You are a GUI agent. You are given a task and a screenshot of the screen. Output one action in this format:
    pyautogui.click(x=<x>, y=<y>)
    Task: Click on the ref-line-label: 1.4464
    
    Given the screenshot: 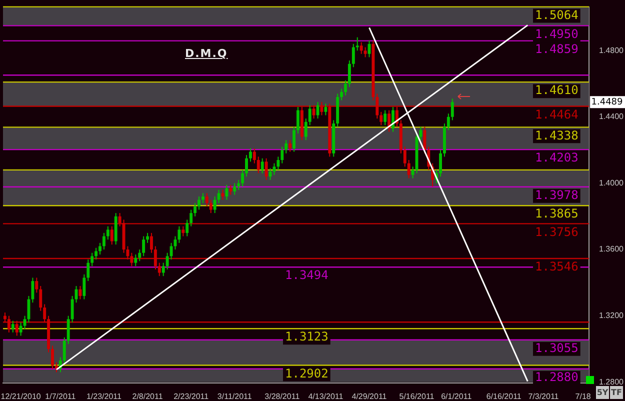 What is the action you would take?
    pyautogui.click(x=556, y=114)
    